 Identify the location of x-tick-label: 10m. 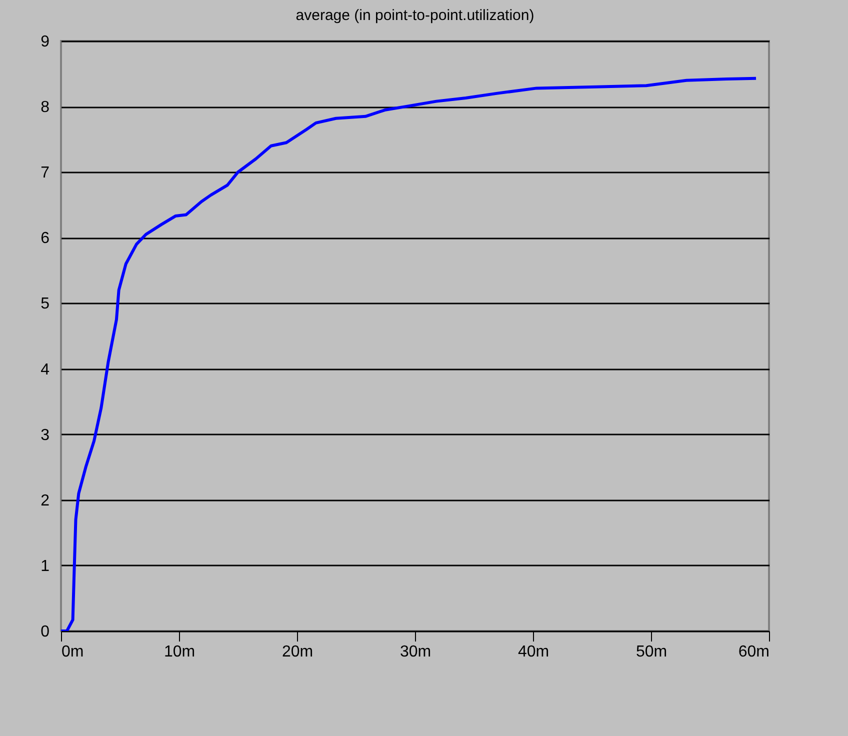
(180, 652).